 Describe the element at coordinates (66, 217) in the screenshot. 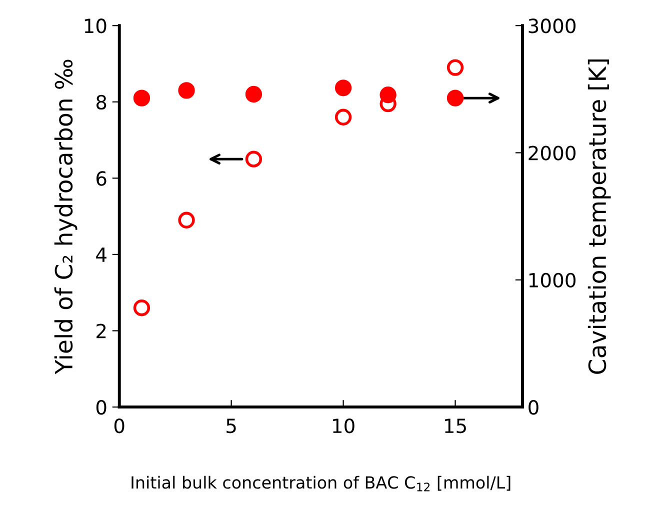

I see `y-axis-title: Yield of C₂ hydrocarbon ‰` at that location.